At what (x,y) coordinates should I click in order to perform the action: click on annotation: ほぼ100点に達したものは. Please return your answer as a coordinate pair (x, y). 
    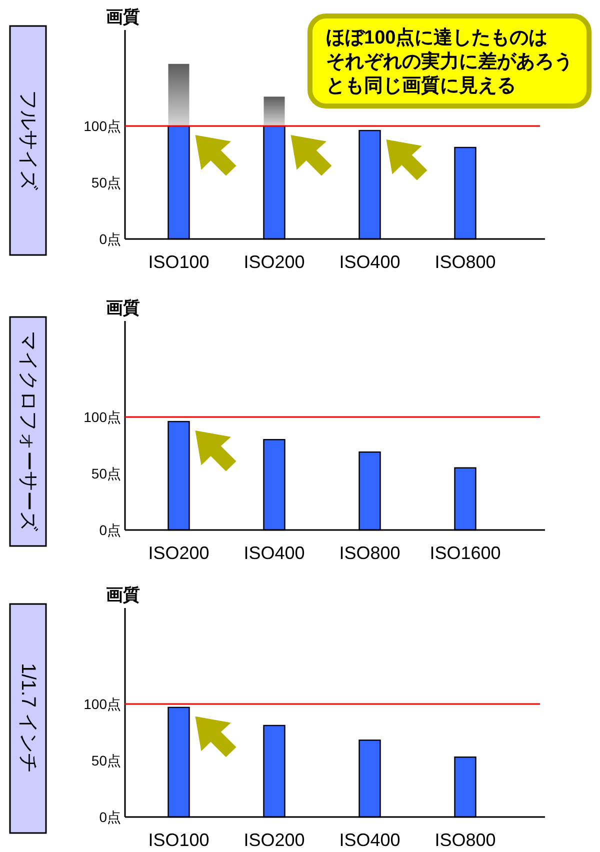
    Looking at the image, I should click on (437, 37).